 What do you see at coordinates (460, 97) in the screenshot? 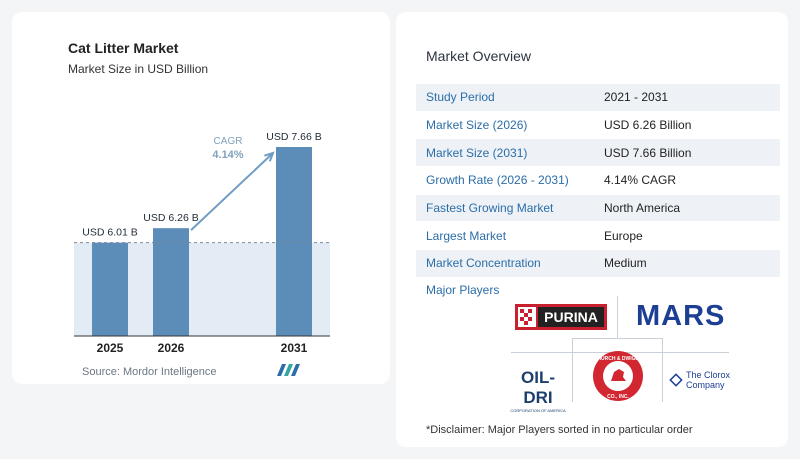
I see `overview-row-label: Study Period` at bounding box center [460, 97].